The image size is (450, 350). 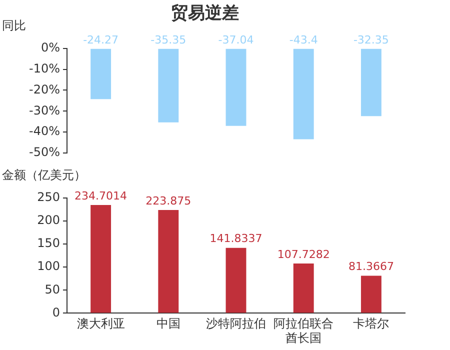 What do you see at coordinates (371, 323) in the screenshot?
I see `x-tick-label: 卡塔尔` at bounding box center [371, 323].